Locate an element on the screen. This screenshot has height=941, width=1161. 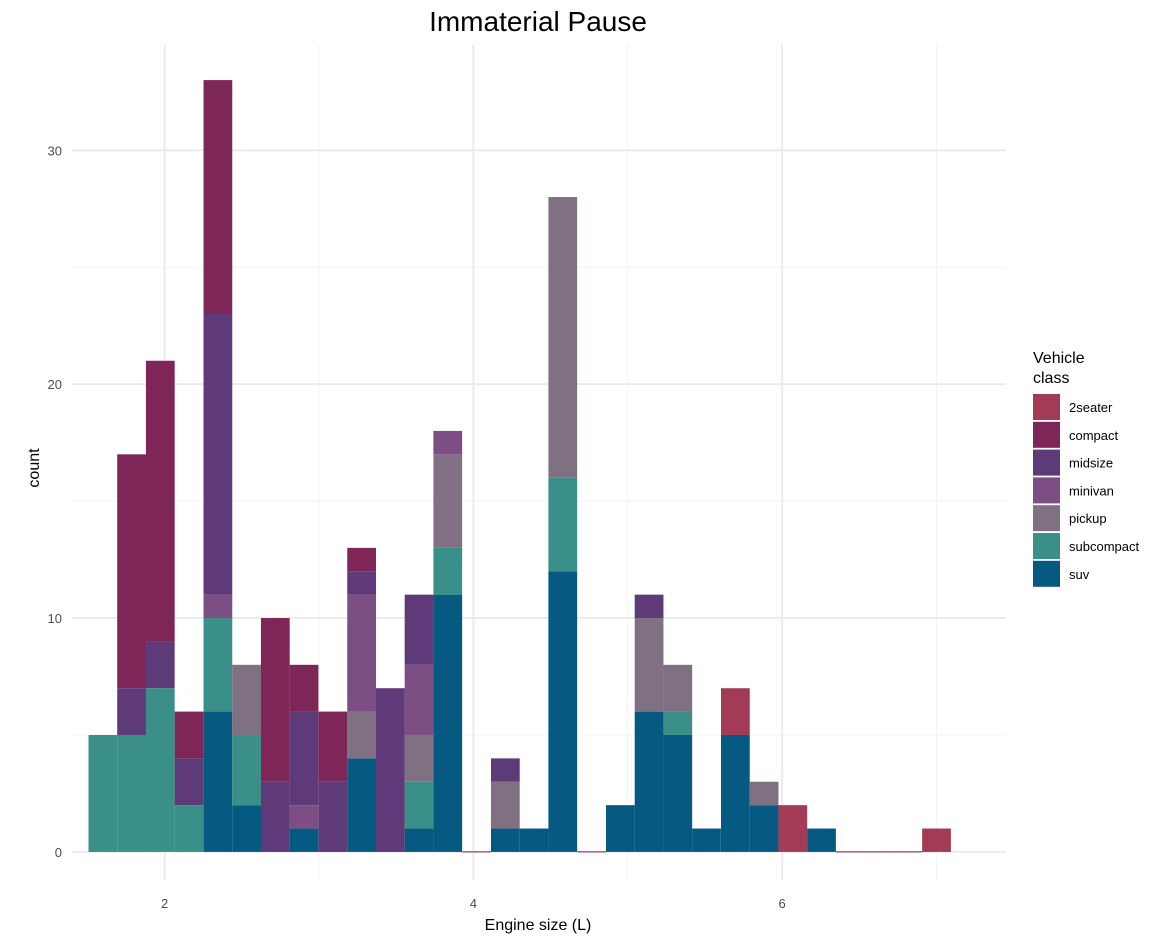
legend-key-subcompact is located at coordinates (1046, 546).